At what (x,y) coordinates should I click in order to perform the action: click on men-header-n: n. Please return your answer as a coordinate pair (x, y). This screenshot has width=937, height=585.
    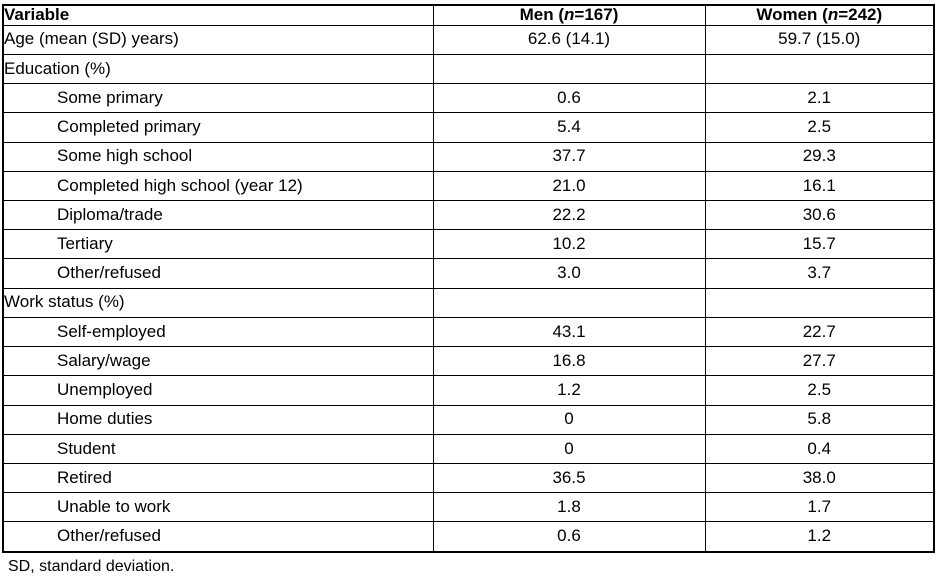
    Looking at the image, I should click on (569, 14).